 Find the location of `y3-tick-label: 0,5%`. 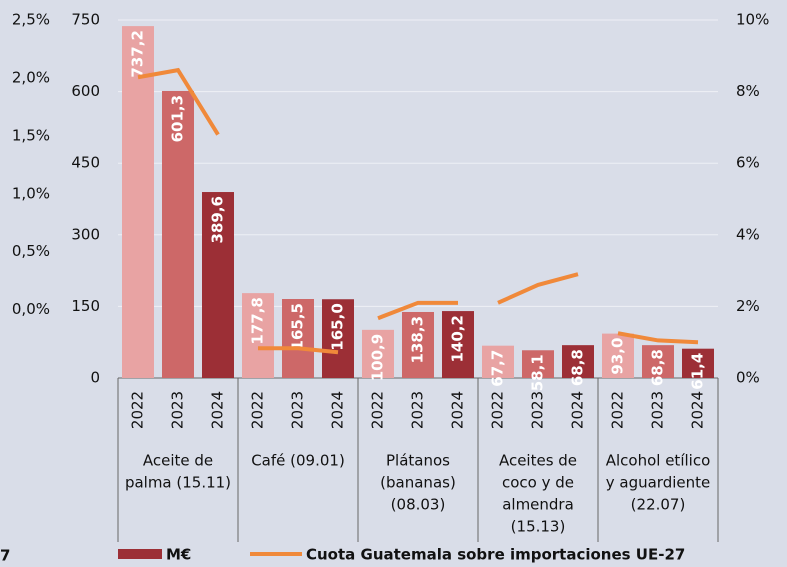

y3-tick-label: 0,5% is located at coordinates (31, 251).